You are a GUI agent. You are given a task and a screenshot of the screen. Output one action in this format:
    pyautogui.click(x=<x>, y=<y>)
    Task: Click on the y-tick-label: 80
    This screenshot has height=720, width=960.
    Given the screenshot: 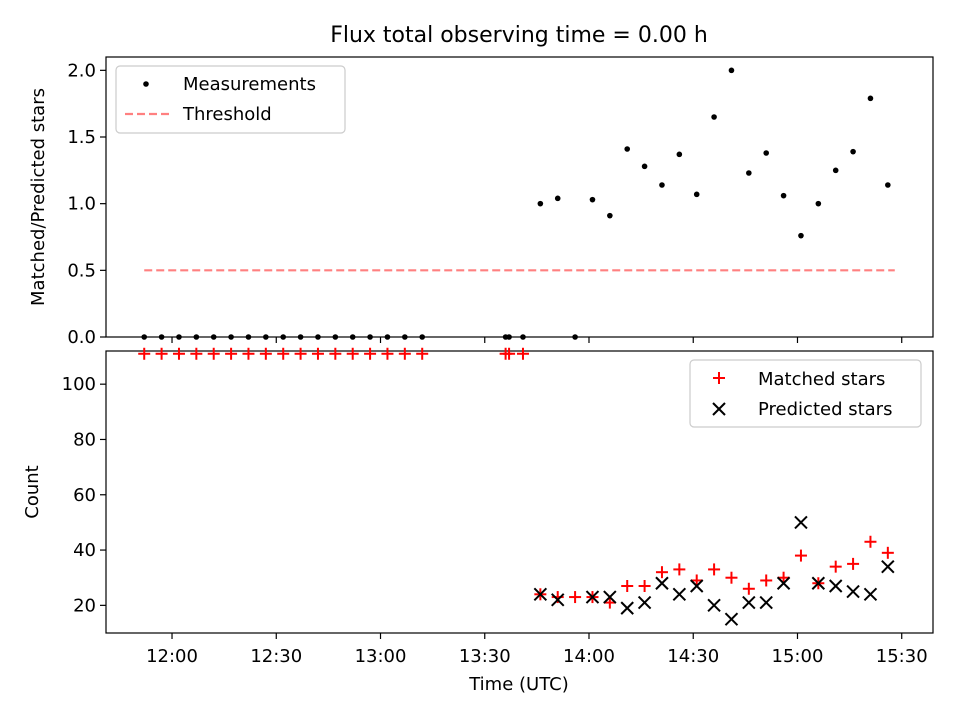 What is the action you would take?
    pyautogui.click(x=84, y=439)
    